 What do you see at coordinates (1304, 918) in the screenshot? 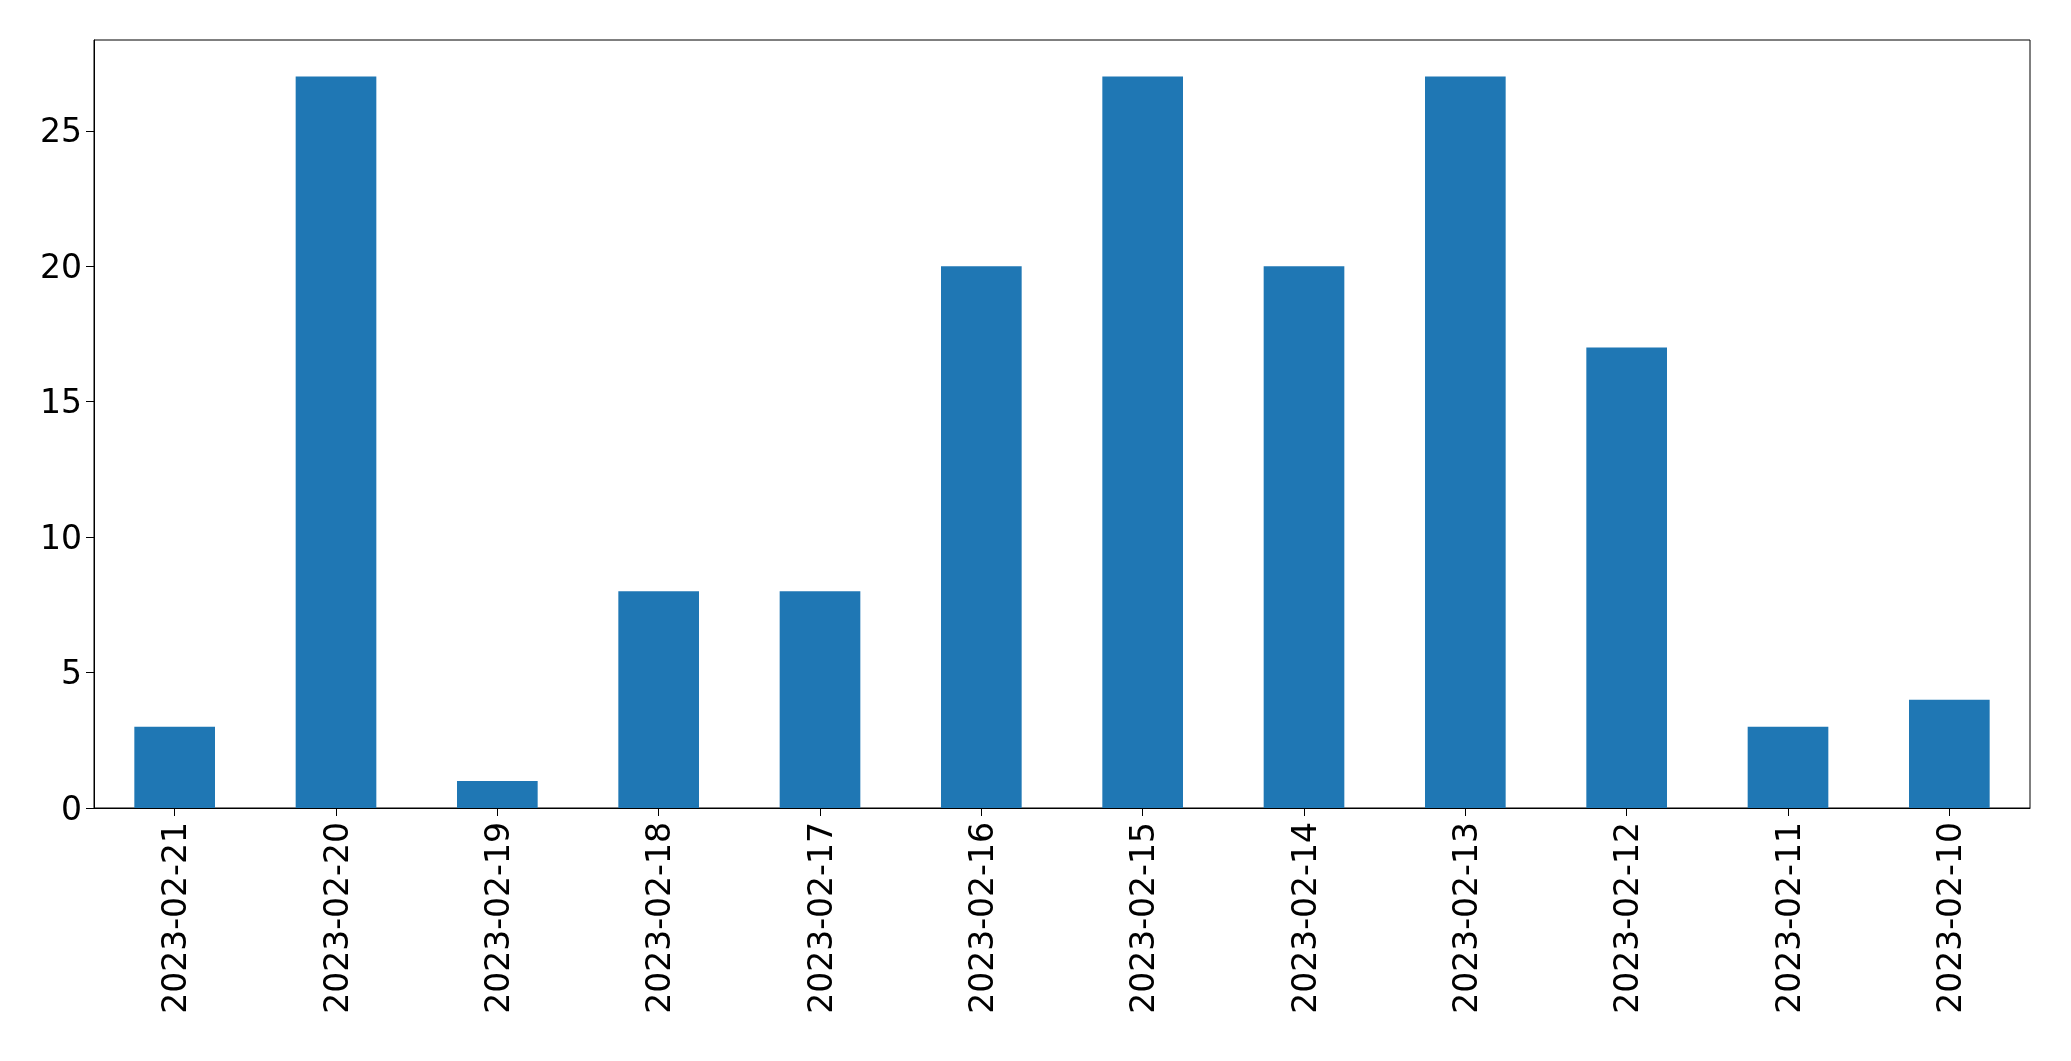
I see `x-tick-label: 2023-02-14` at bounding box center [1304, 918].